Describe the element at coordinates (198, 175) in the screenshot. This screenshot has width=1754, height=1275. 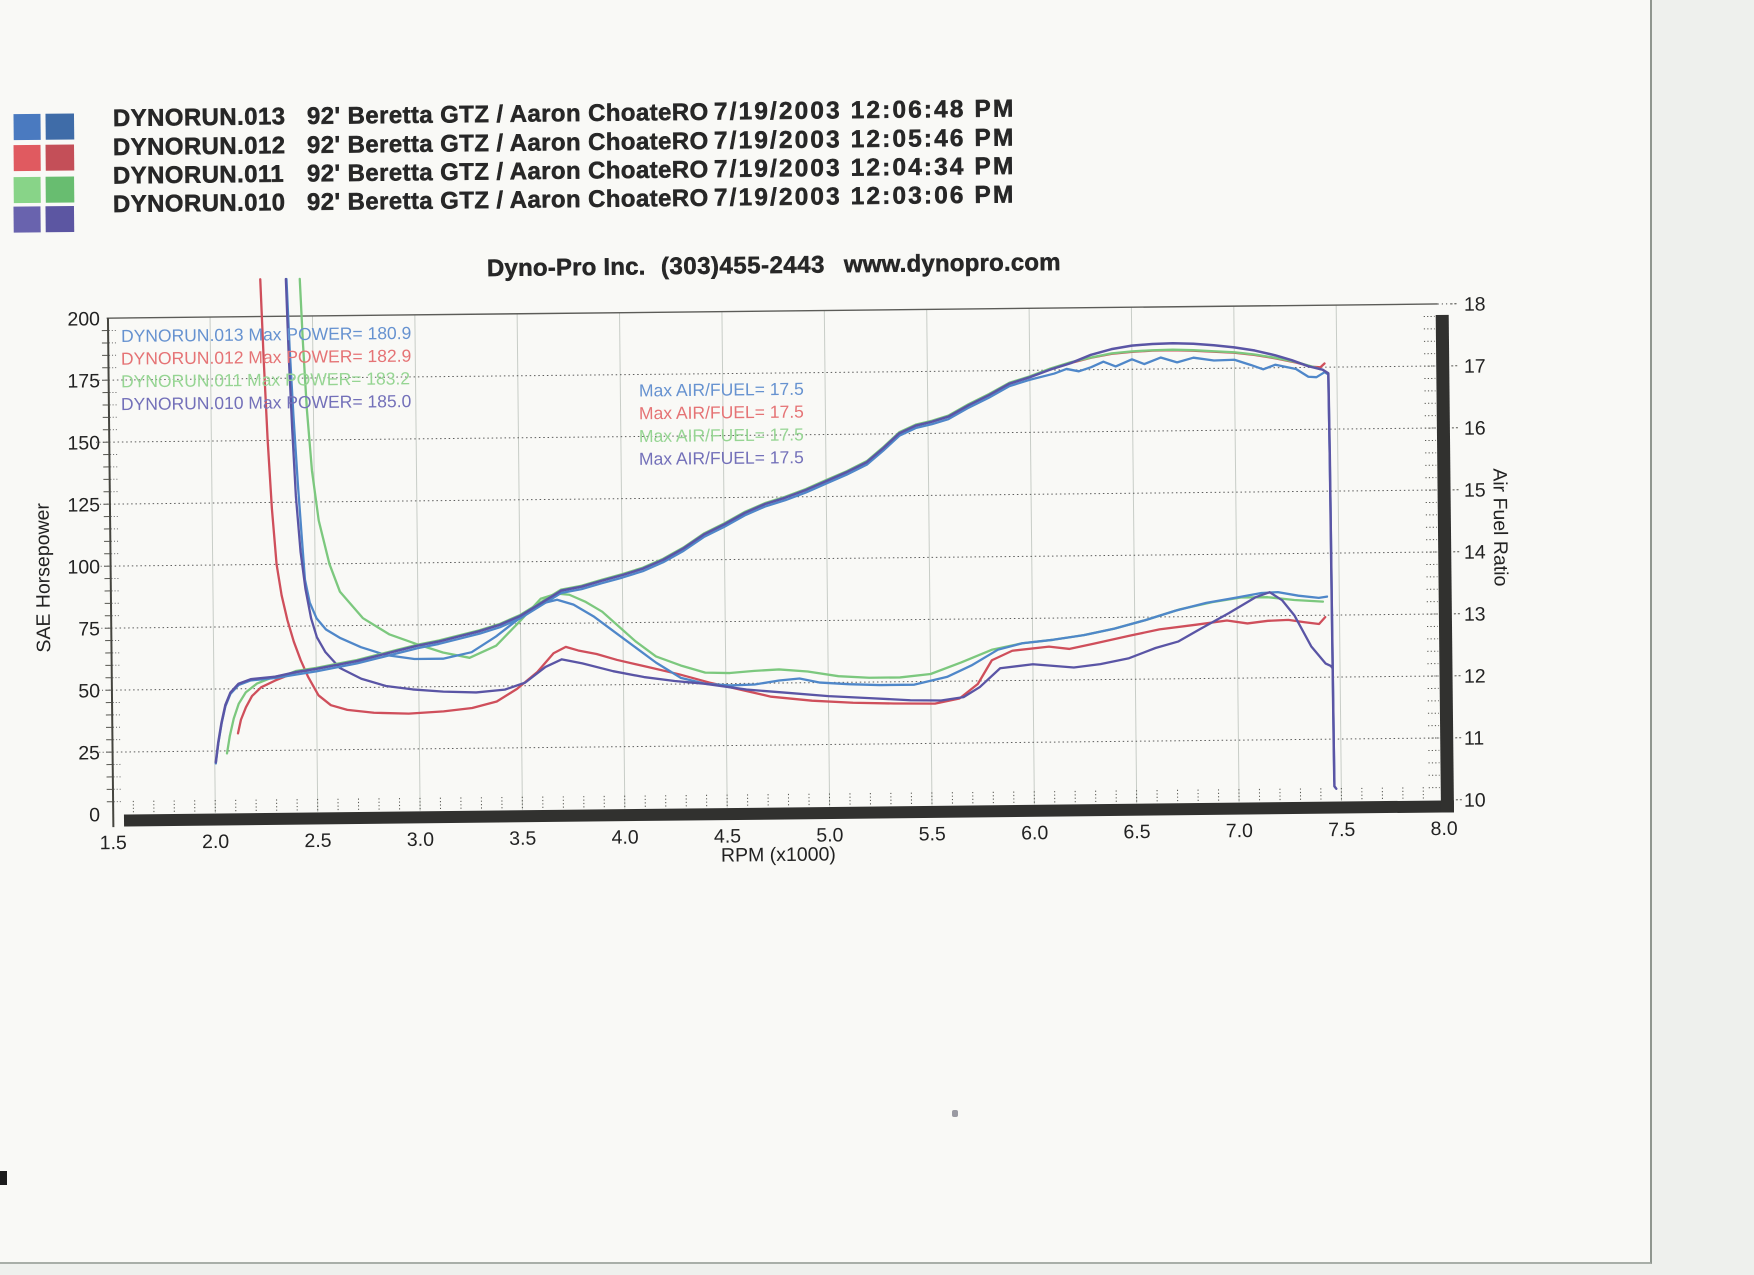
I see `svg-text: DYNORUN.011` at that location.